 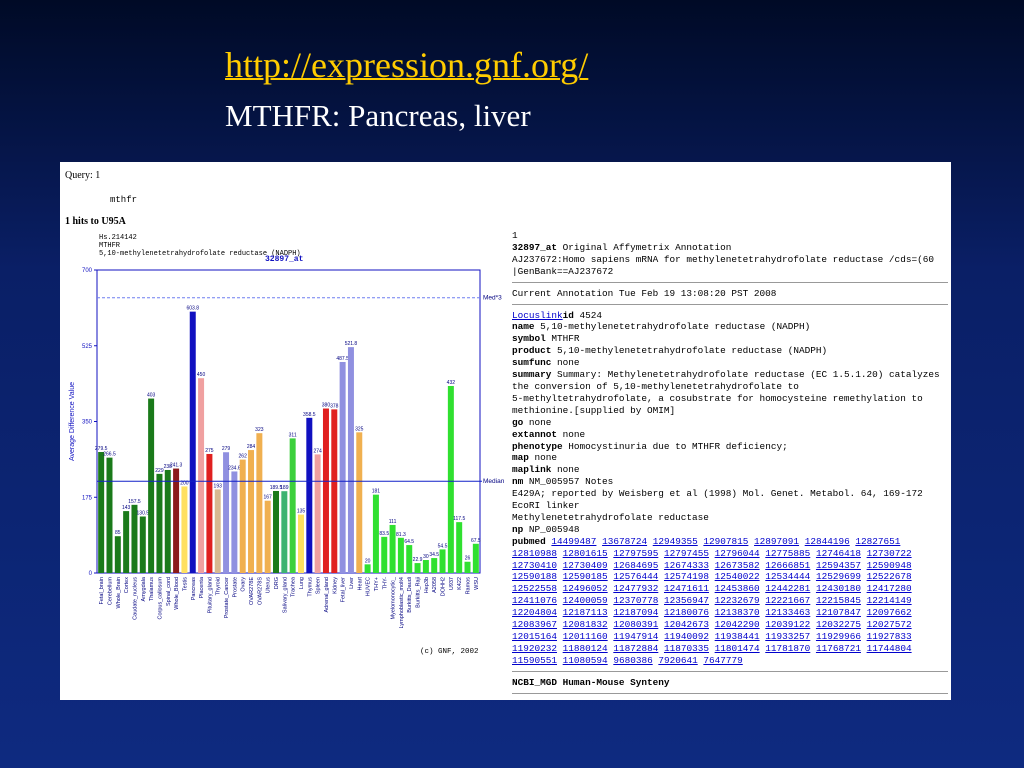 What do you see at coordinates (889, 589) in the screenshot?
I see `pubmed-link: 12417280` at bounding box center [889, 589].